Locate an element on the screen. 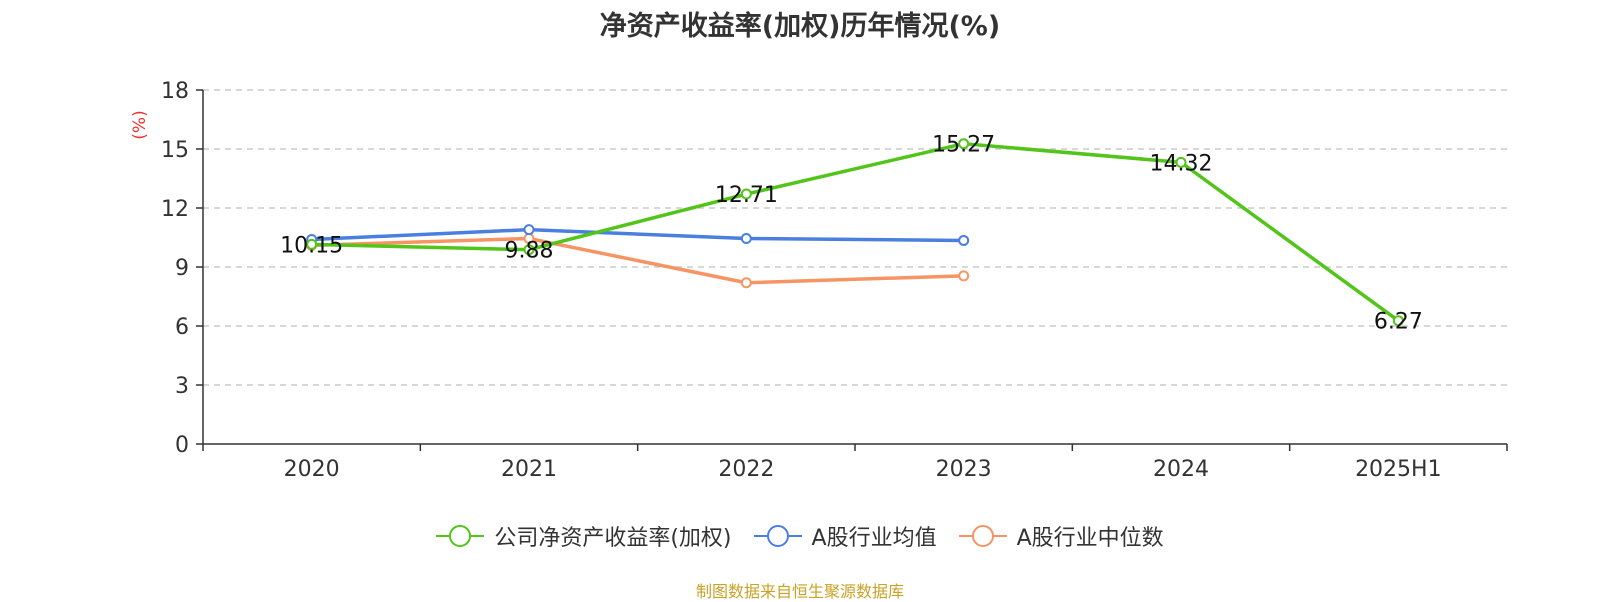 This screenshot has width=1600, height=602. series-2-point-2022 is located at coordinates (746, 283).